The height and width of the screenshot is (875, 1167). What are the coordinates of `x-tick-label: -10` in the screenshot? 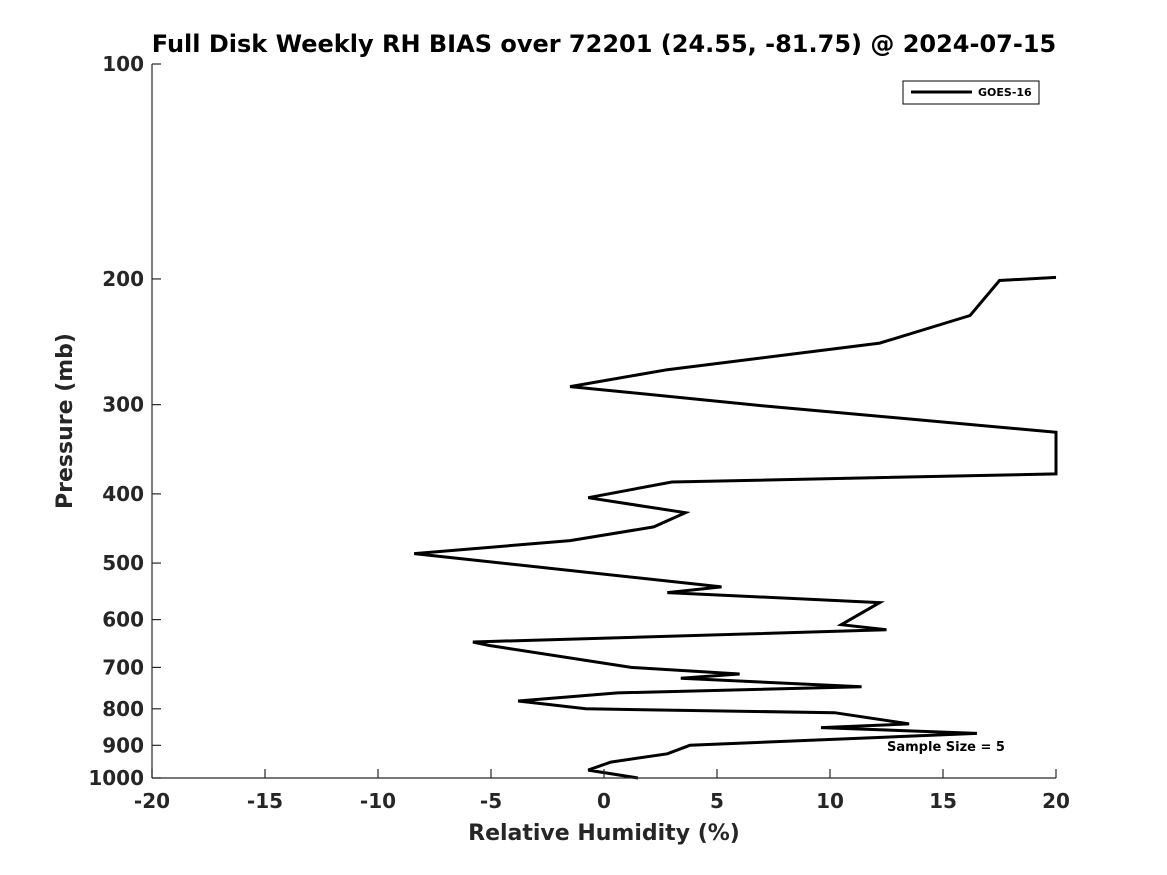 It's located at (378, 801).